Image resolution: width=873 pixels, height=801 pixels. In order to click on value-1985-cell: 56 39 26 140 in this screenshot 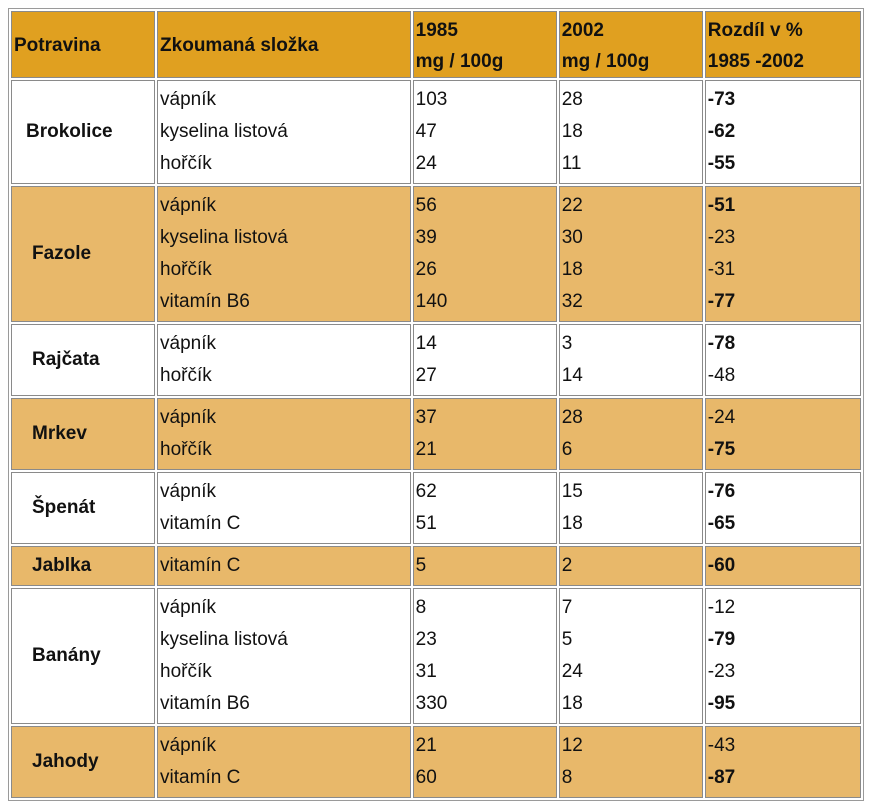, I will do `click(484, 254)`.